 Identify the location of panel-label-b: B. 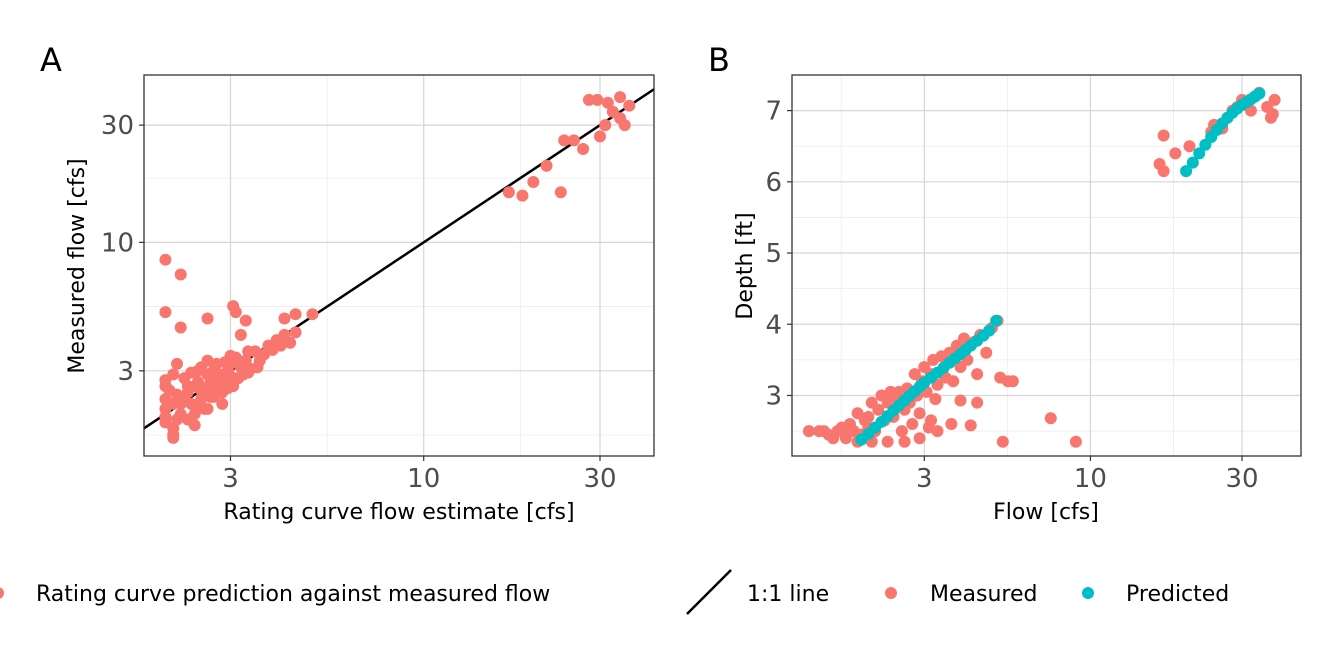
(719, 60).